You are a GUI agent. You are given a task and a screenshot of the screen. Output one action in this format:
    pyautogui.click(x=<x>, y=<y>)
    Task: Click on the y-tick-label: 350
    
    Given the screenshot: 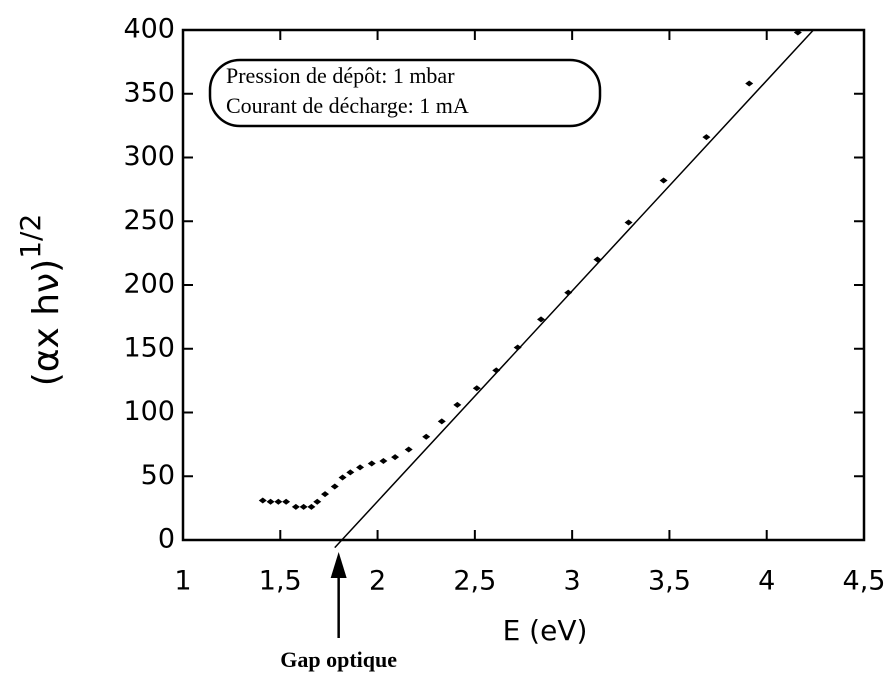 What is the action you would take?
    pyautogui.click(x=149, y=92)
    